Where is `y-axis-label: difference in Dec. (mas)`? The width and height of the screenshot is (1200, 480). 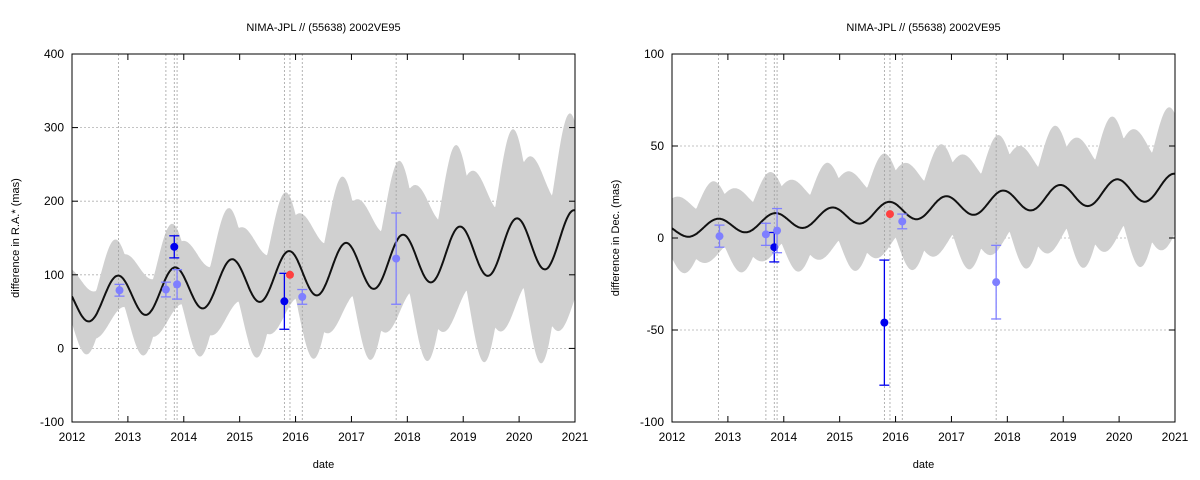 y-axis-label: difference in Dec. (mas) is located at coordinates (616, 238).